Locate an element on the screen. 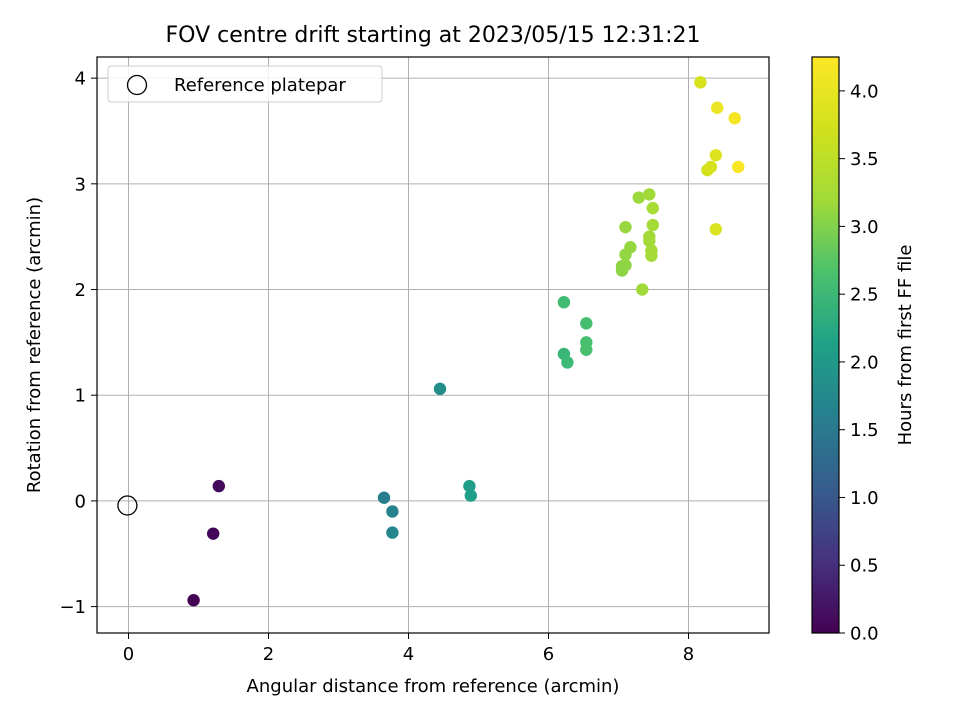 The height and width of the screenshot is (720, 960). colorbar-tick-label: 2.0 is located at coordinates (864, 362).